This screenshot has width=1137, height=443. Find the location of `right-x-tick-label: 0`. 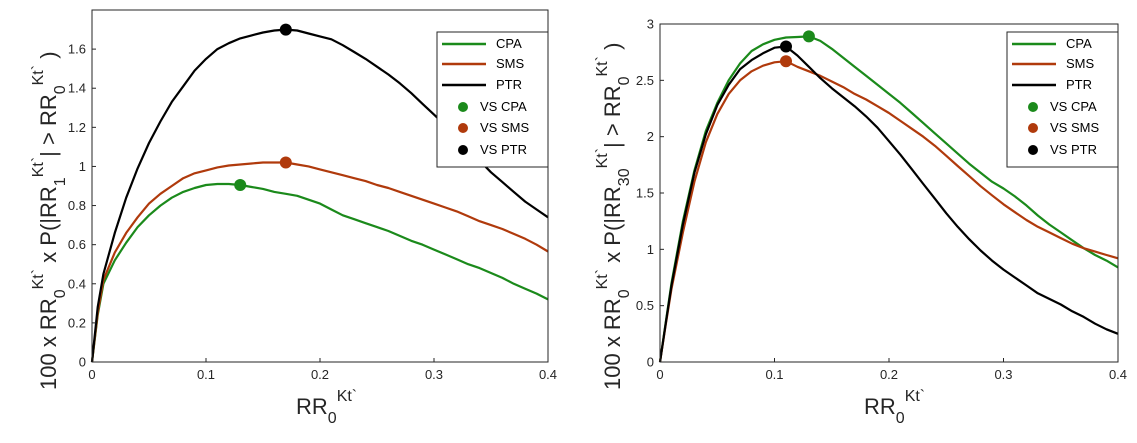

right-x-tick-label: 0 is located at coordinates (659, 374).